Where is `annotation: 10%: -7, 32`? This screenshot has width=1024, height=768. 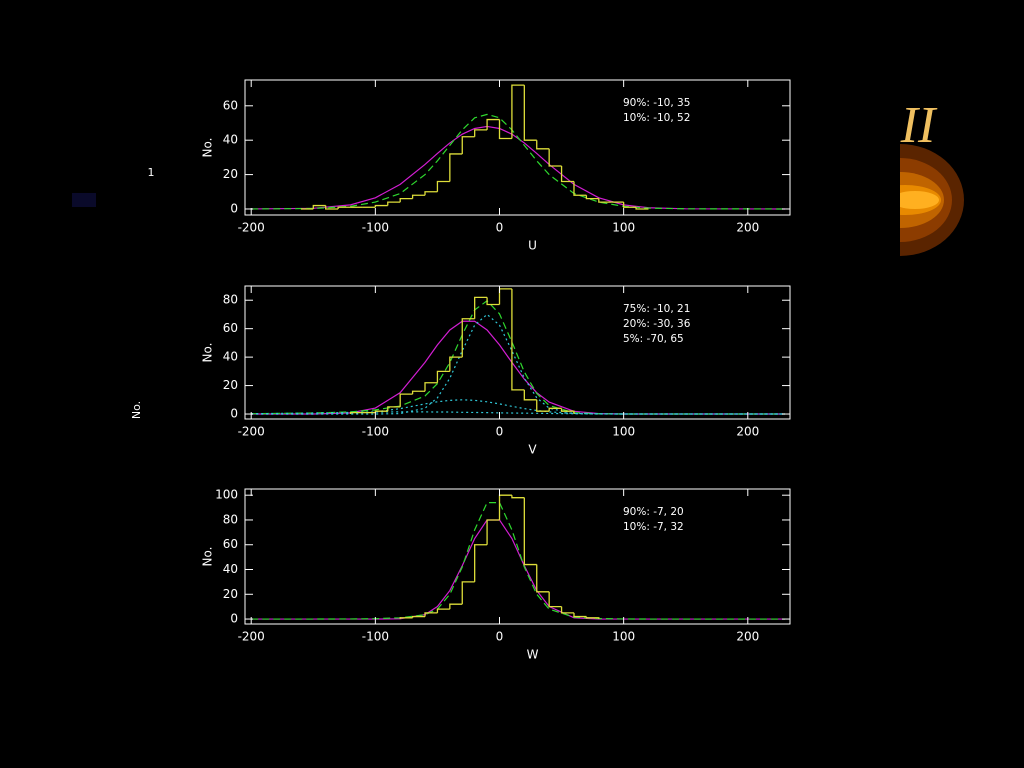
annotation: 10%: -7, 32 is located at coordinates (653, 527).